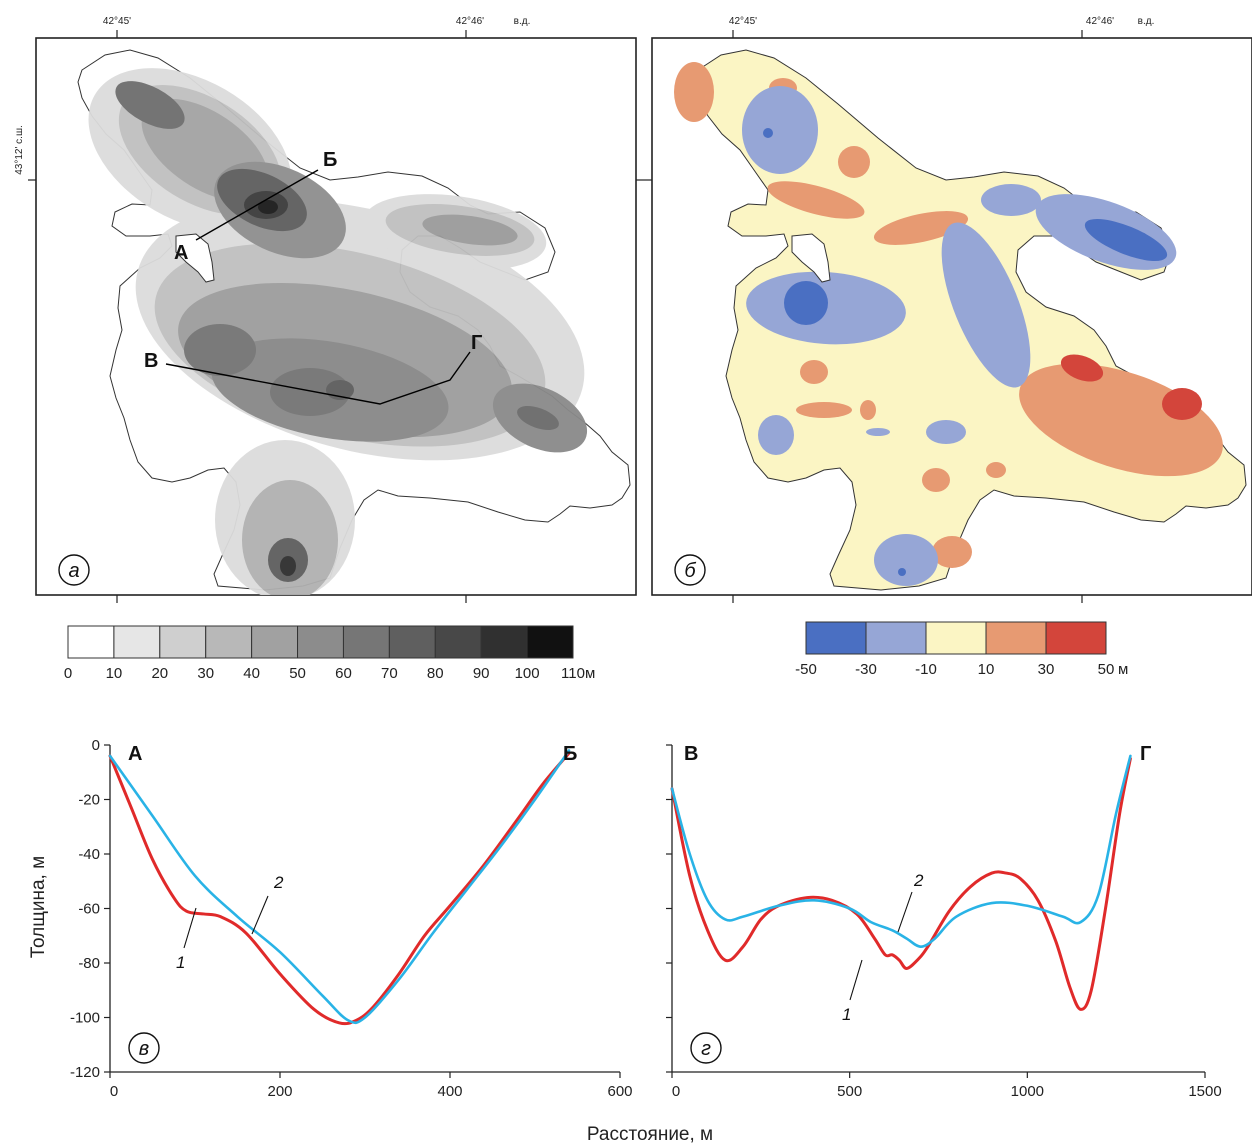 This screenshot has width=1252, height=1148. What do you see at coordinates (883, 947) in the screenshot?
I see `chart-g-callouts: 1 2` at bounding box center [883, 947].